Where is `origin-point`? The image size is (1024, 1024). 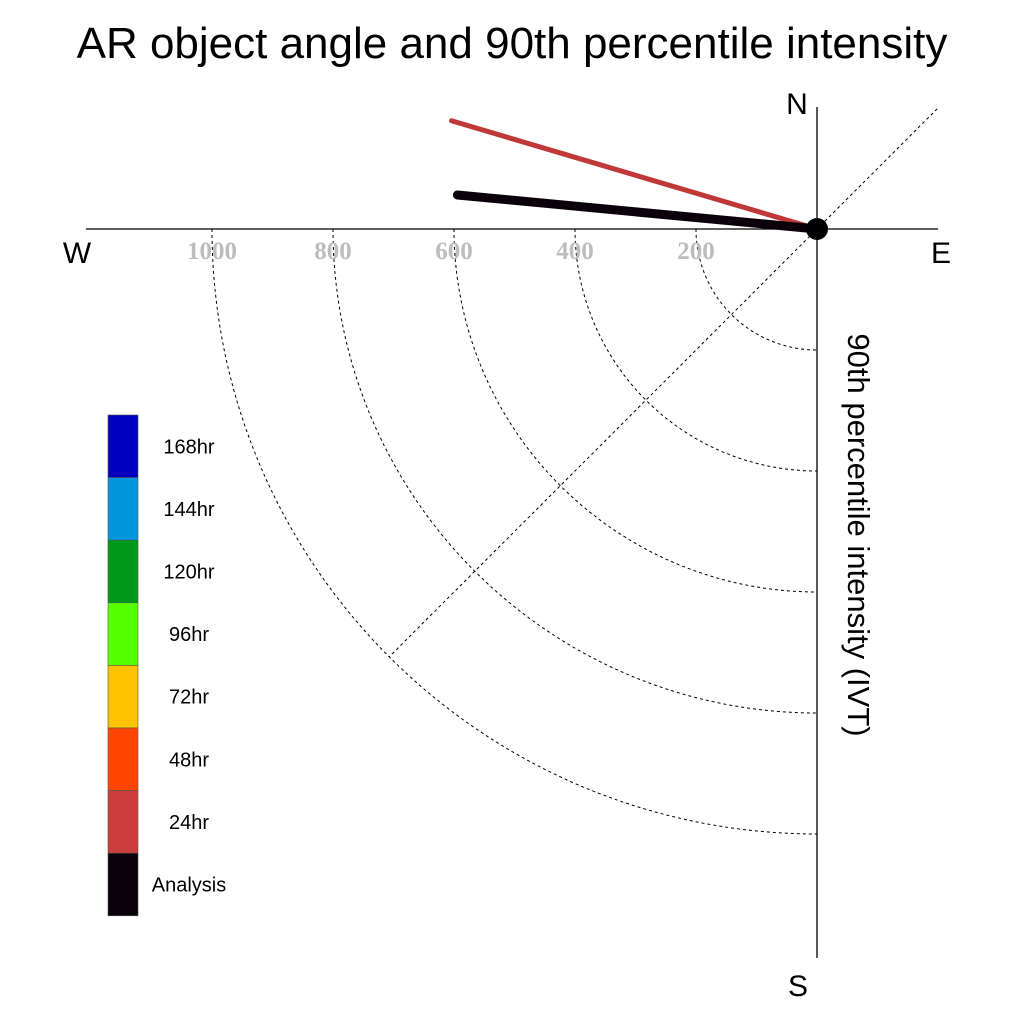 origin-point is located at coordinates (817, 229).